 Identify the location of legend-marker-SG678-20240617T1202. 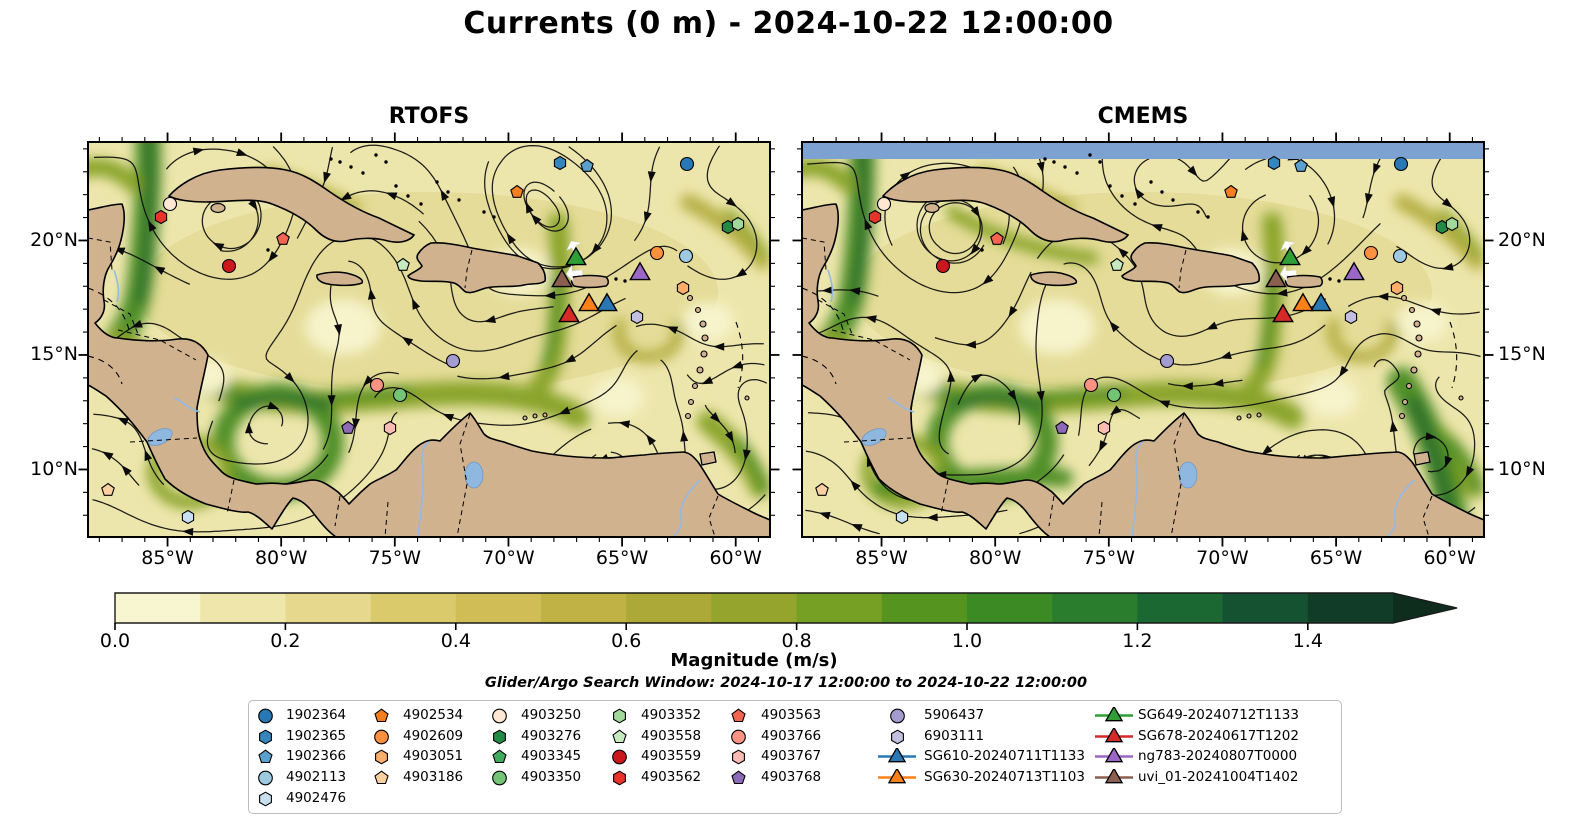
(1114, 735).